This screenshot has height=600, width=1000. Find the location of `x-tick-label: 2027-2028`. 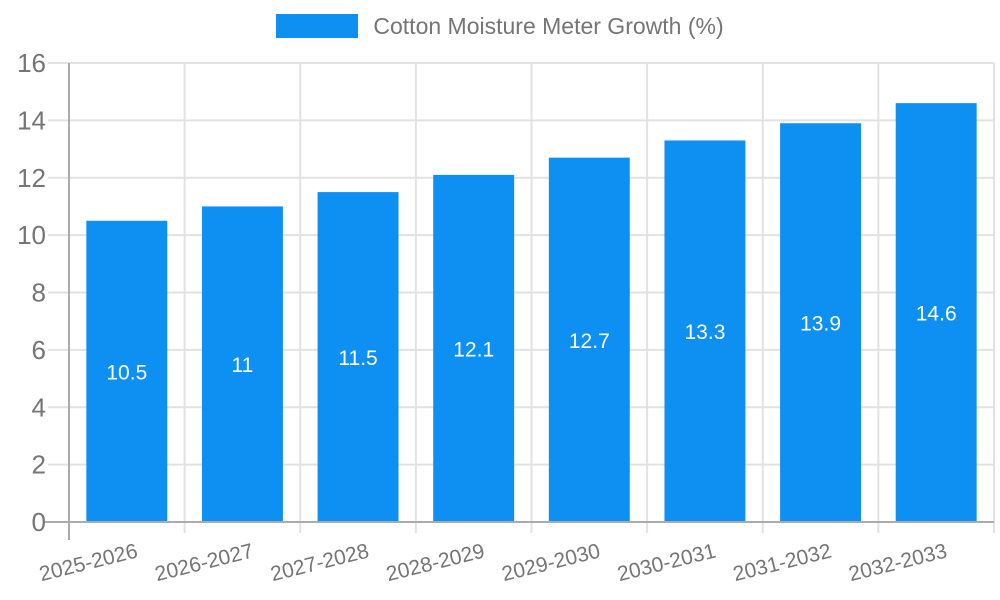

x-tick-label: 2027-2028 is located at coordinates (319, 563).